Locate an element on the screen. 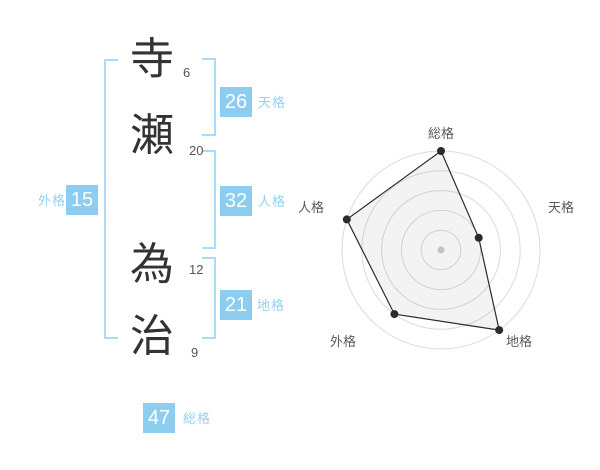 This screenshot has height=470, width=600. tenkaku-bracket is located at coordinates (209, 97).